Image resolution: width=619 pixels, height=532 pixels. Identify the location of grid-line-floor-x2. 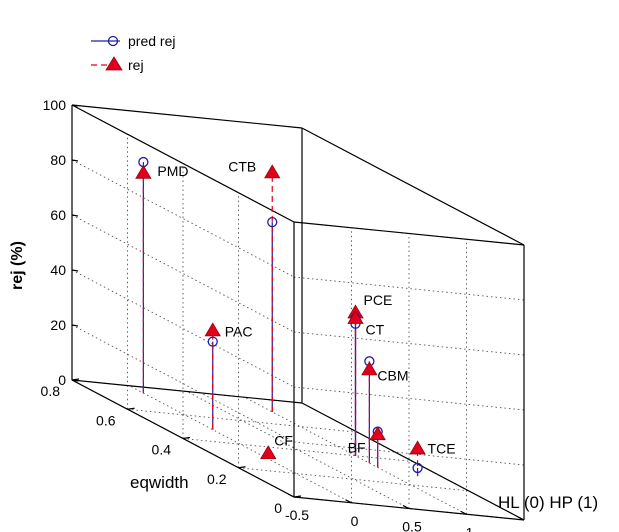
(298, 450).